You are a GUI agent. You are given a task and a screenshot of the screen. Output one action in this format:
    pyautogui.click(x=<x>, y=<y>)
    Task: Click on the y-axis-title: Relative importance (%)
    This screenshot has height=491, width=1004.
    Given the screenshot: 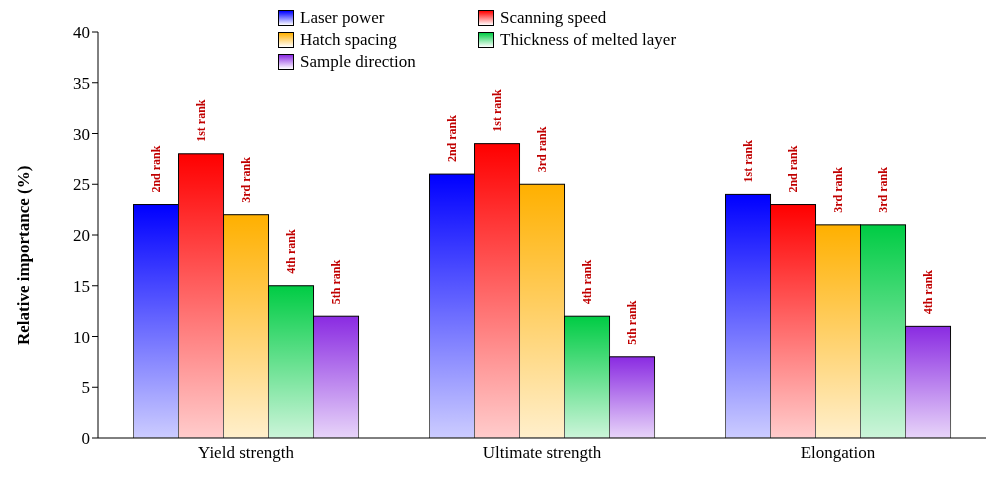 What is the action you would take?
    pyautogui.click(x=24, y=255)
    